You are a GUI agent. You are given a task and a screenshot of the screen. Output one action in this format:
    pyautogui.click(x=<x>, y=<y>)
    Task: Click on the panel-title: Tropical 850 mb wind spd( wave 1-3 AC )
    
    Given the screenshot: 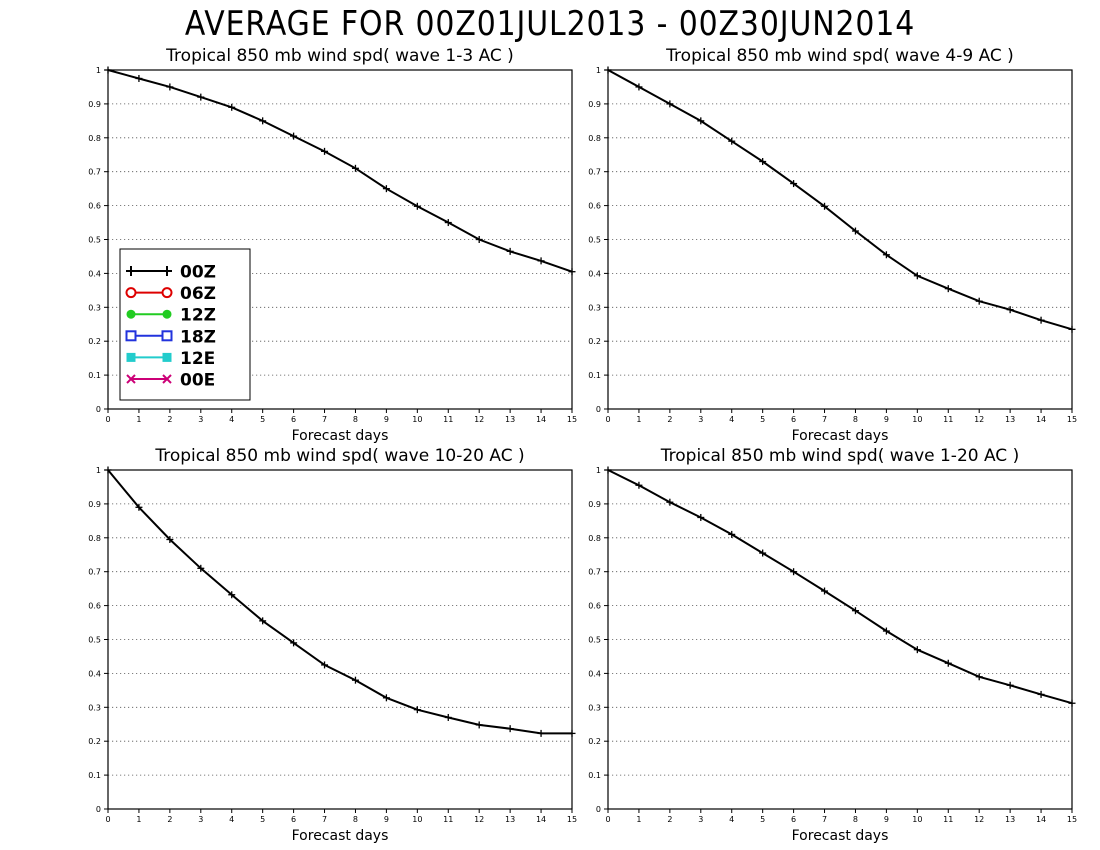 What is the action you would take?
    pyautogui.click(x=339, y=56)
    